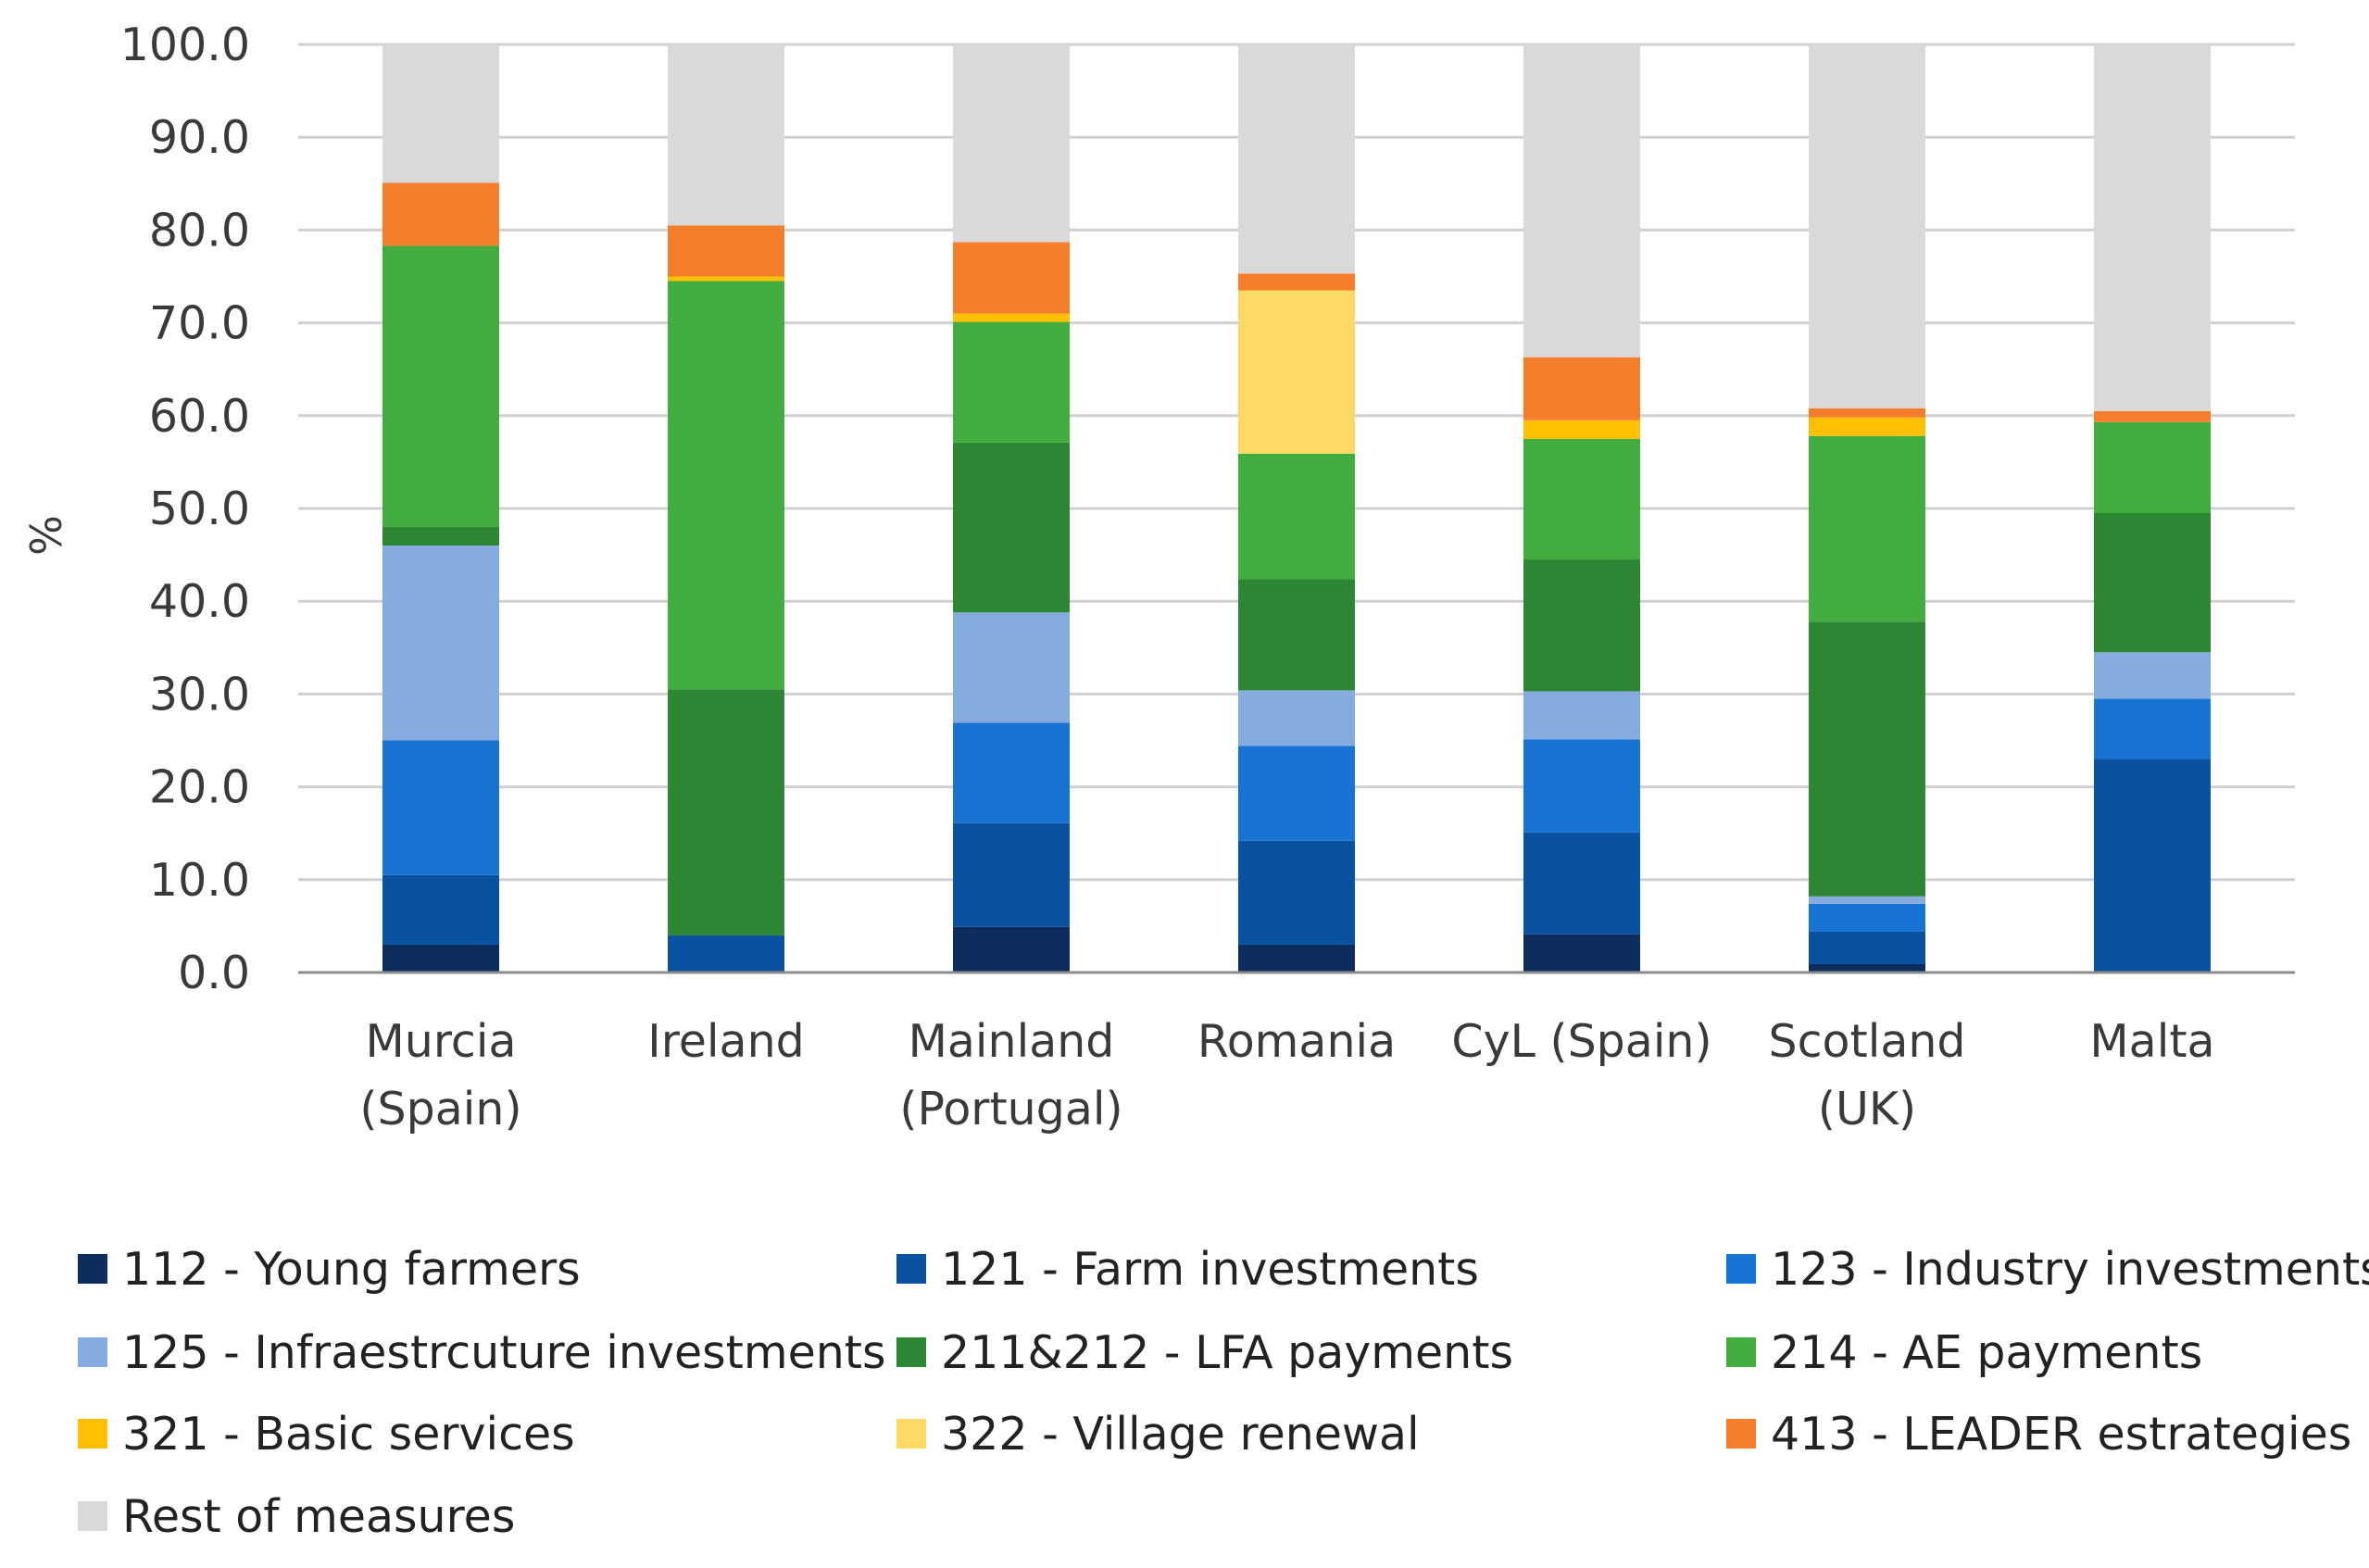 This screenshot has height=1568, width=2369. I want to click on legend-label: 413 - LEADER estrategies, so click(2061, 1434).